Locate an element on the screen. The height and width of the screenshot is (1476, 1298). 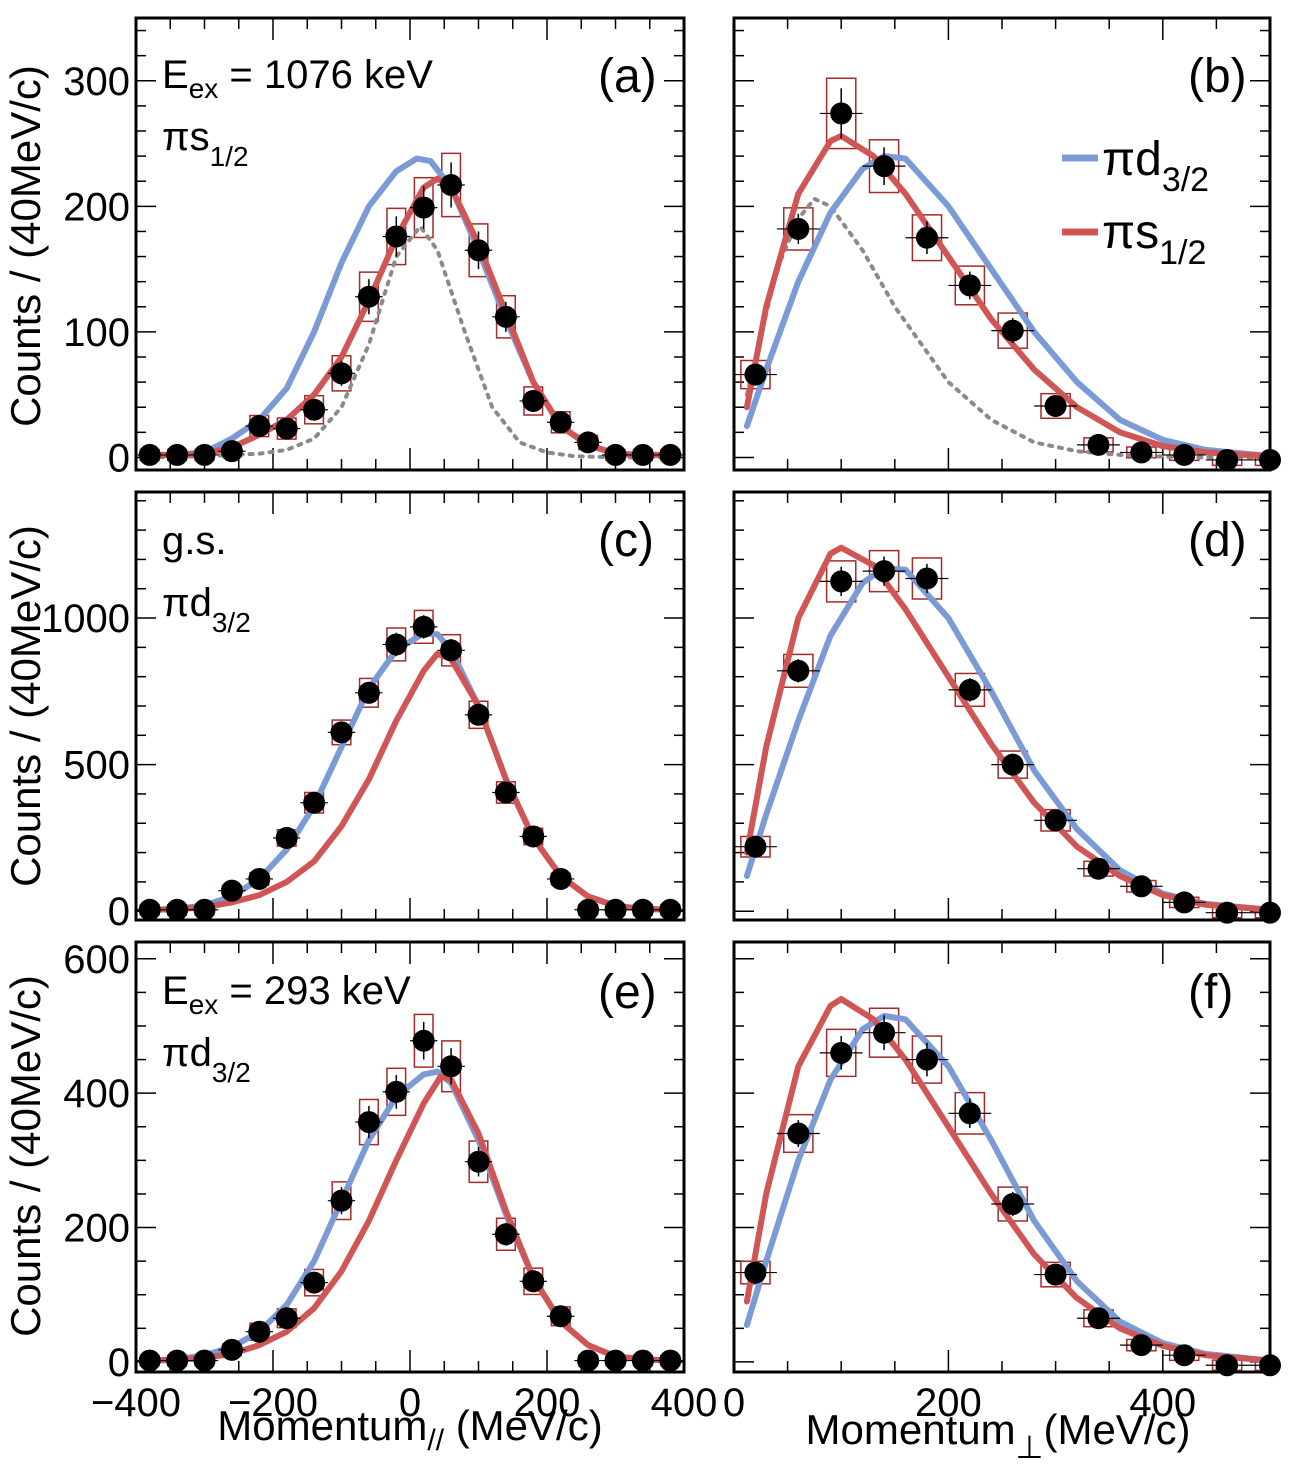
panel-e-orbital-sub: 3/2 is located at coordinates (231, 1072).